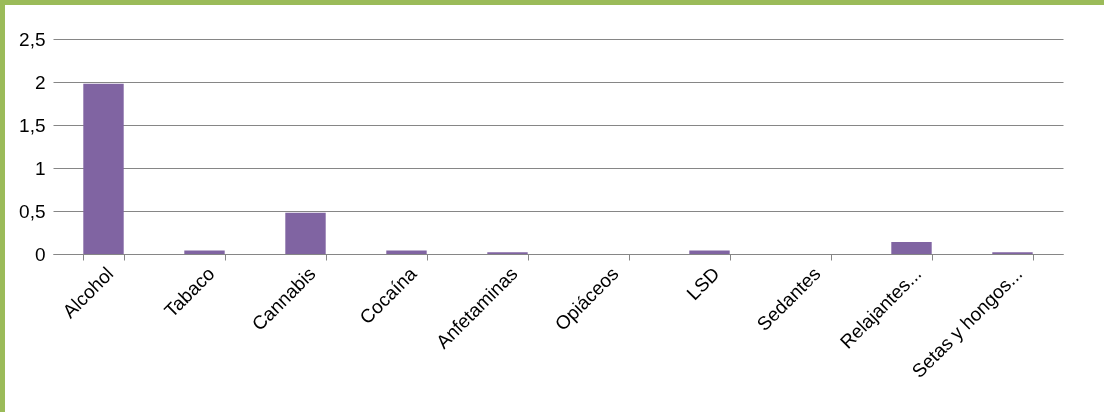  I want to click on y-tick-label: 0, so click(40, 254).